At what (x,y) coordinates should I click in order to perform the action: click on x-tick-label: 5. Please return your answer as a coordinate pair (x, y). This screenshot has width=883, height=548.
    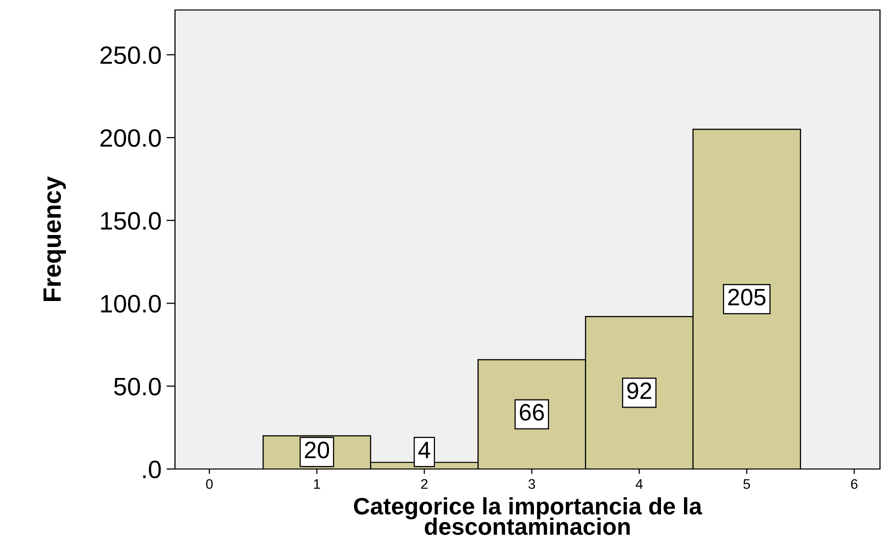
    Looking at the image, I should click on (746, 484).